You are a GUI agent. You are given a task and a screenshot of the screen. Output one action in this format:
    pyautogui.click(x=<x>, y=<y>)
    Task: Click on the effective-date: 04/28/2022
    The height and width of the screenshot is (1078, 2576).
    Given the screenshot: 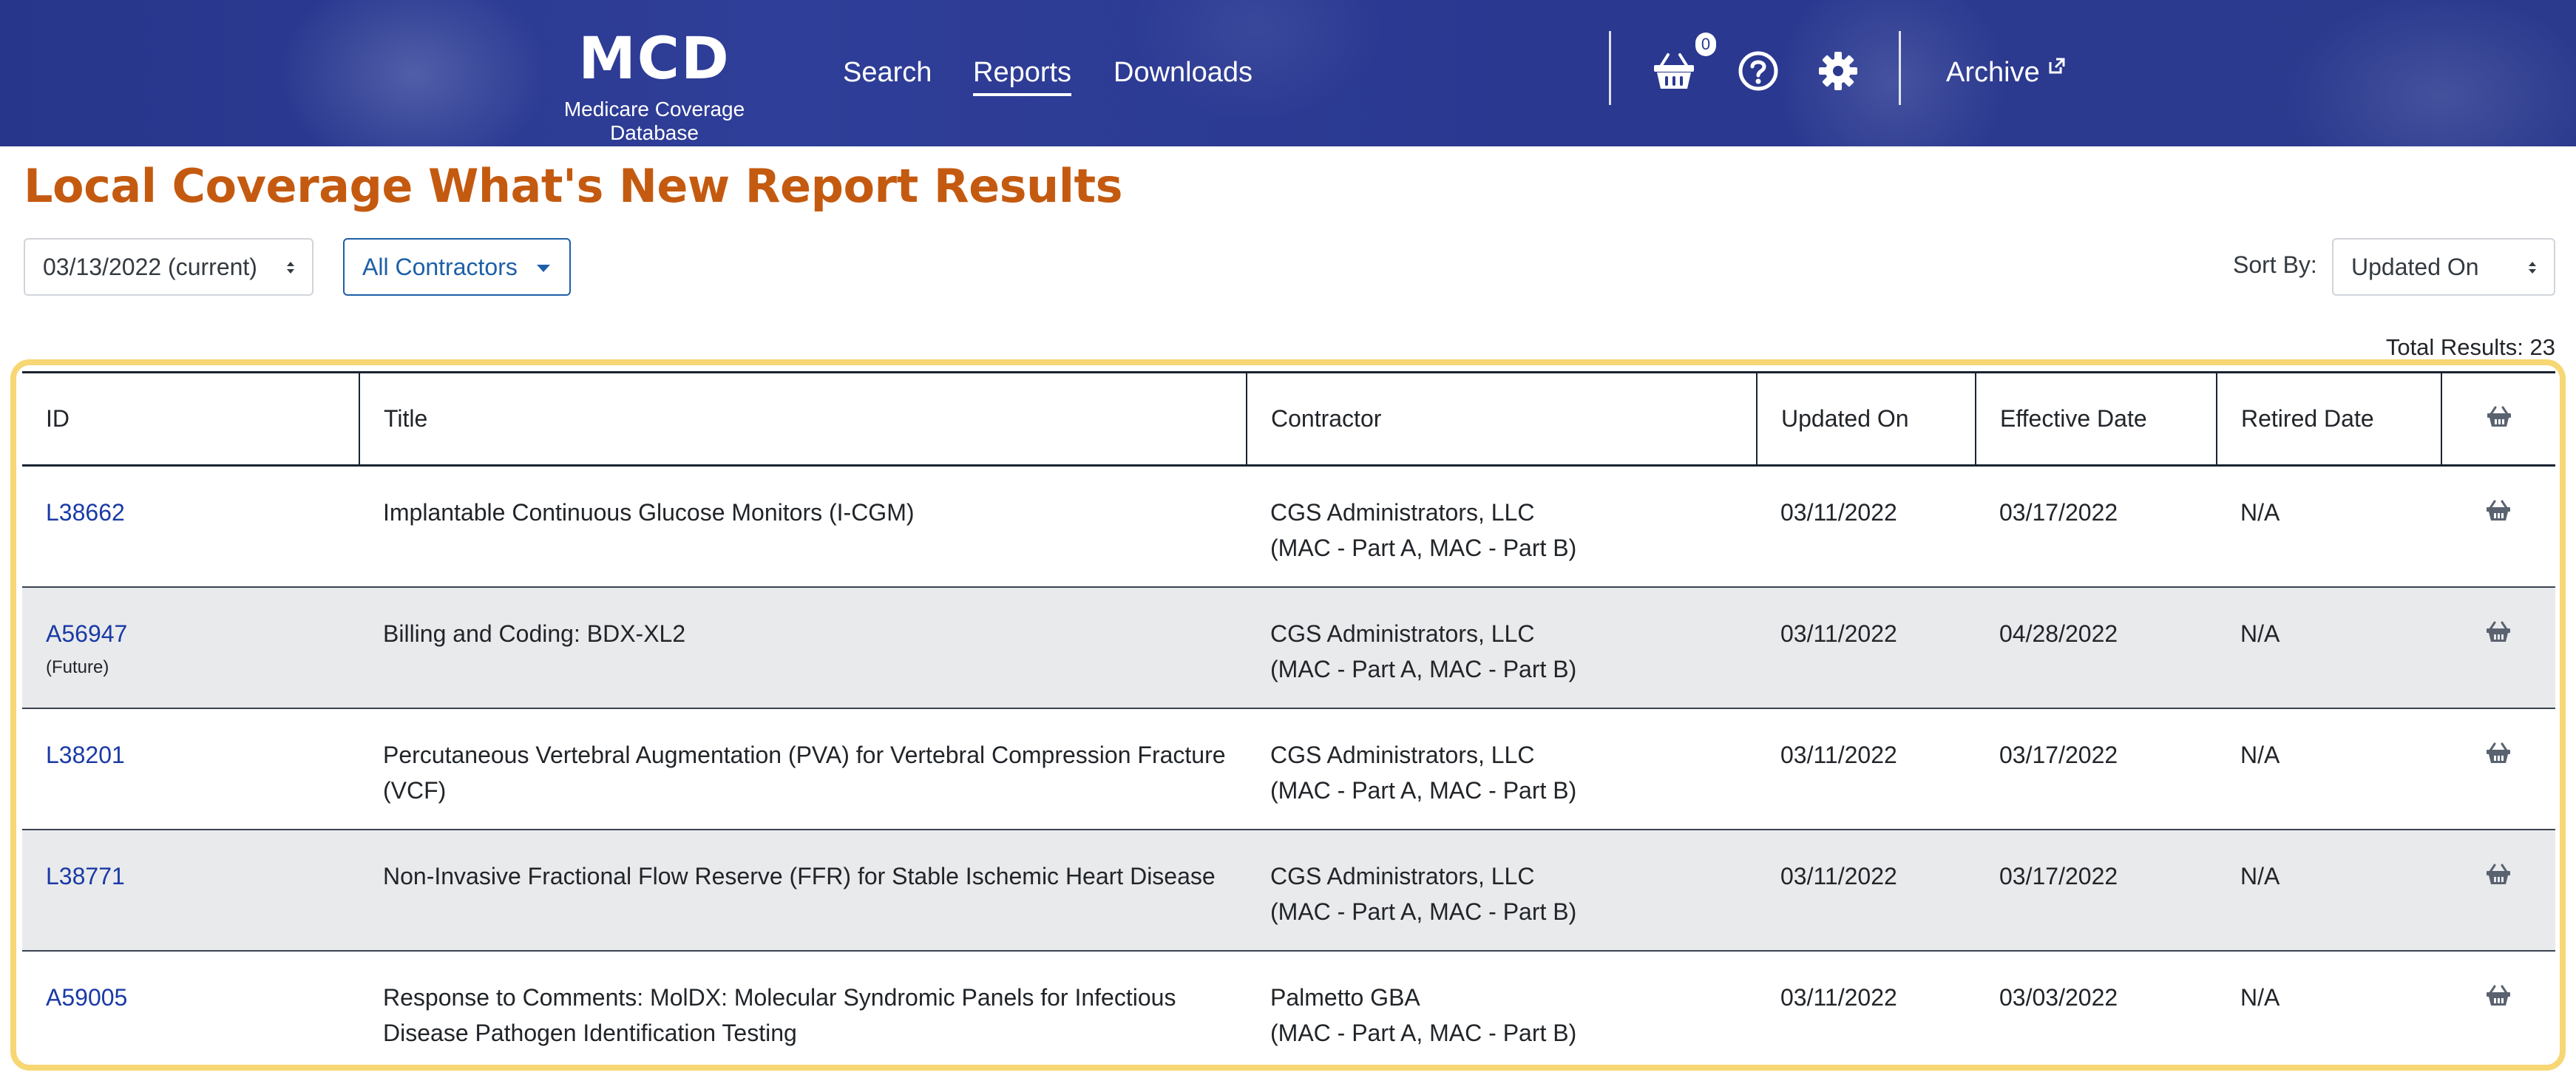 What is the action you would take?
    pyautogui.click(x=2058, y=633)
    